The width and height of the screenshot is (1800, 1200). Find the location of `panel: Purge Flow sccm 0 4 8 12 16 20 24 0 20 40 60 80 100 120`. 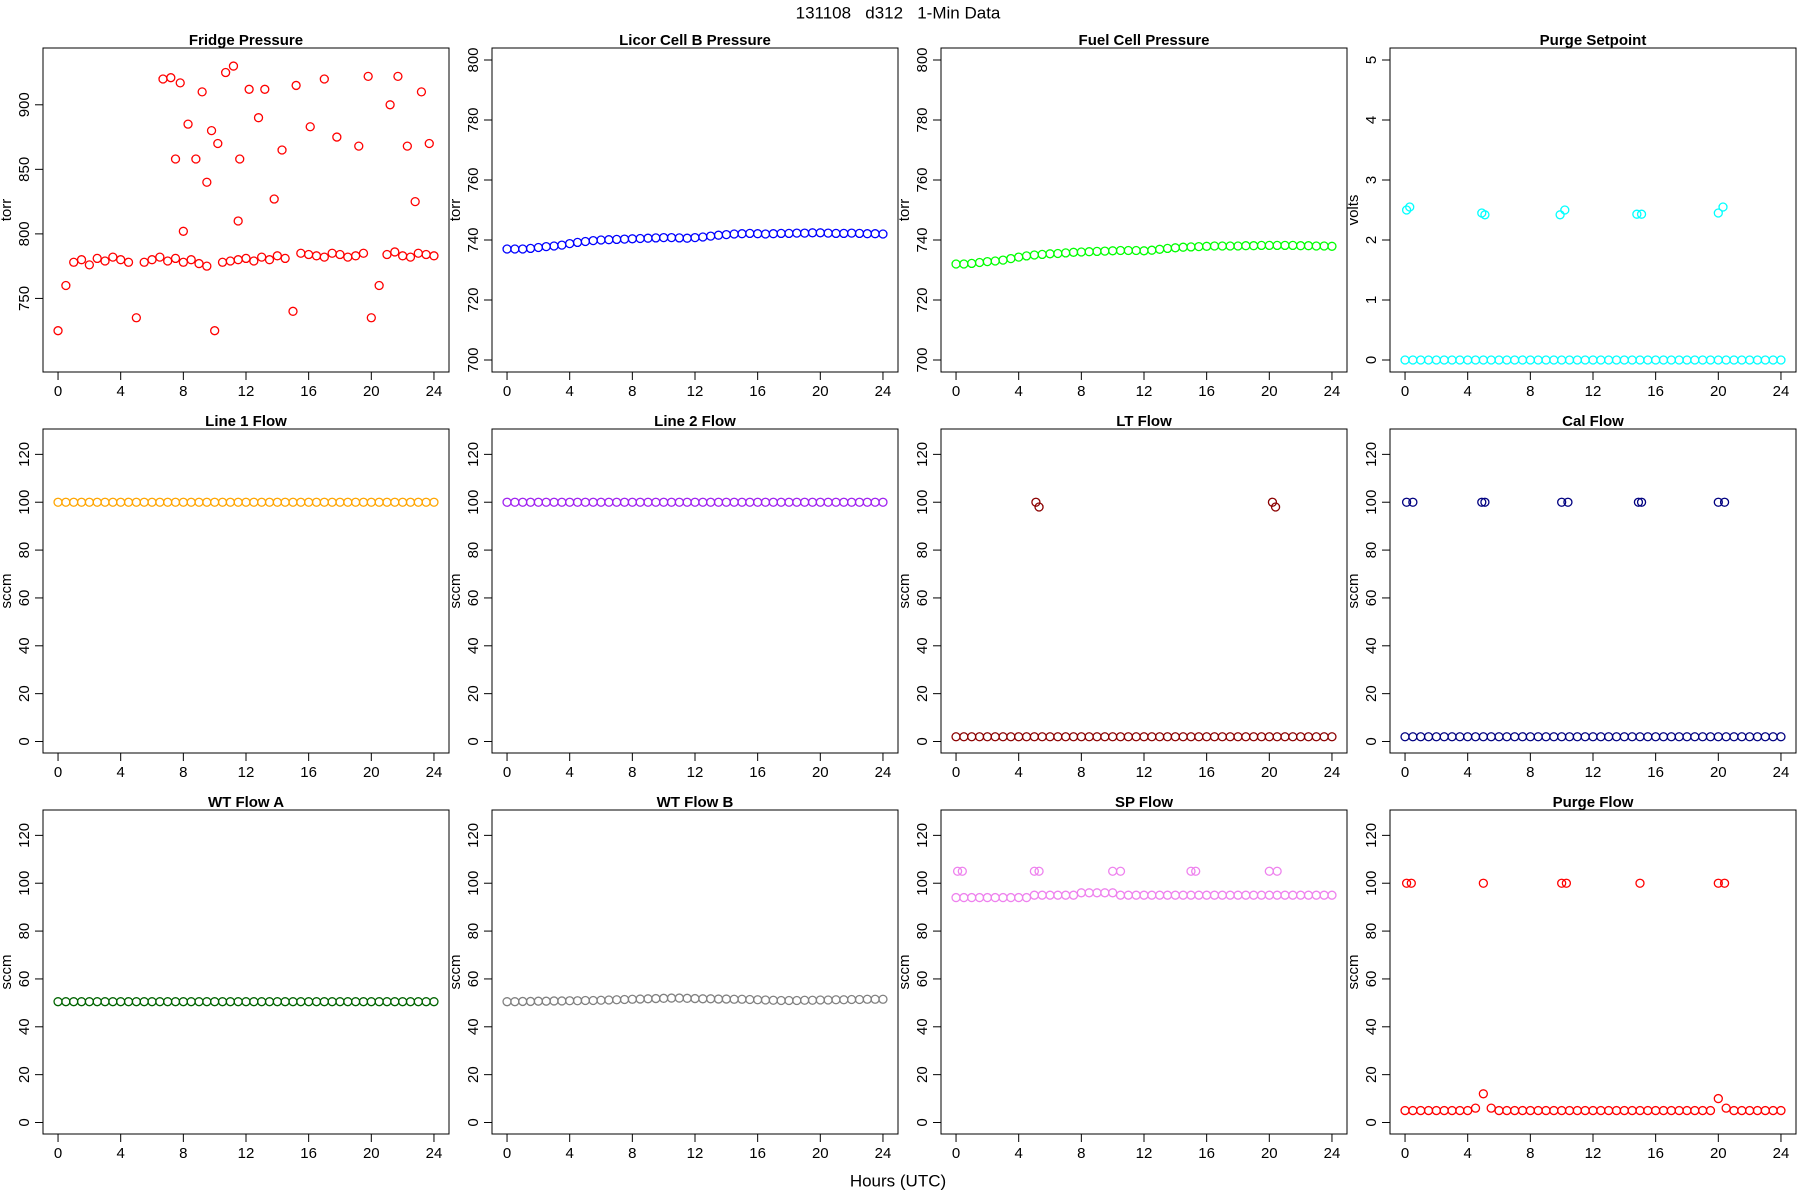

panel: Purge Flow sccm 0 4 8 12 16 20 24 0 20 40 60 80 100 120 is located at coordinates (1571, 978).